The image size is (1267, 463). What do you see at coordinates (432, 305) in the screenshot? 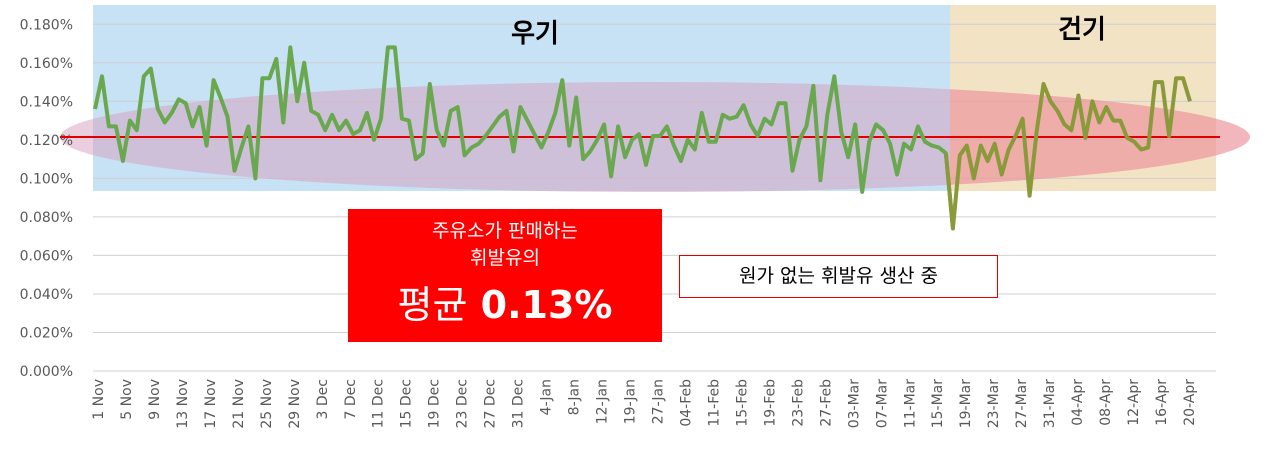
I see `average-label-prefix: 평균` at bounding box center [432, 305].